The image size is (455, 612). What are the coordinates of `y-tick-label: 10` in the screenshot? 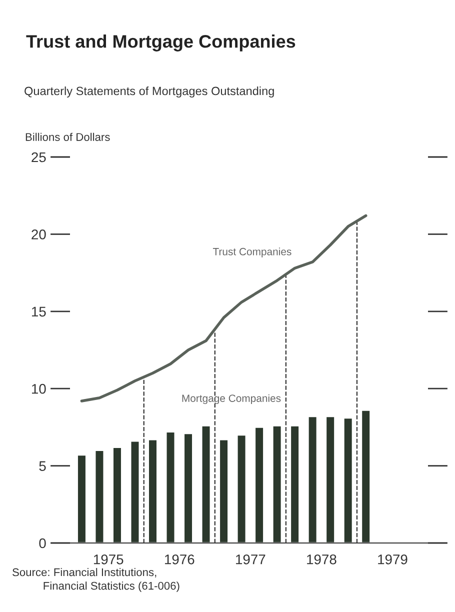 It's located at (39, 389).